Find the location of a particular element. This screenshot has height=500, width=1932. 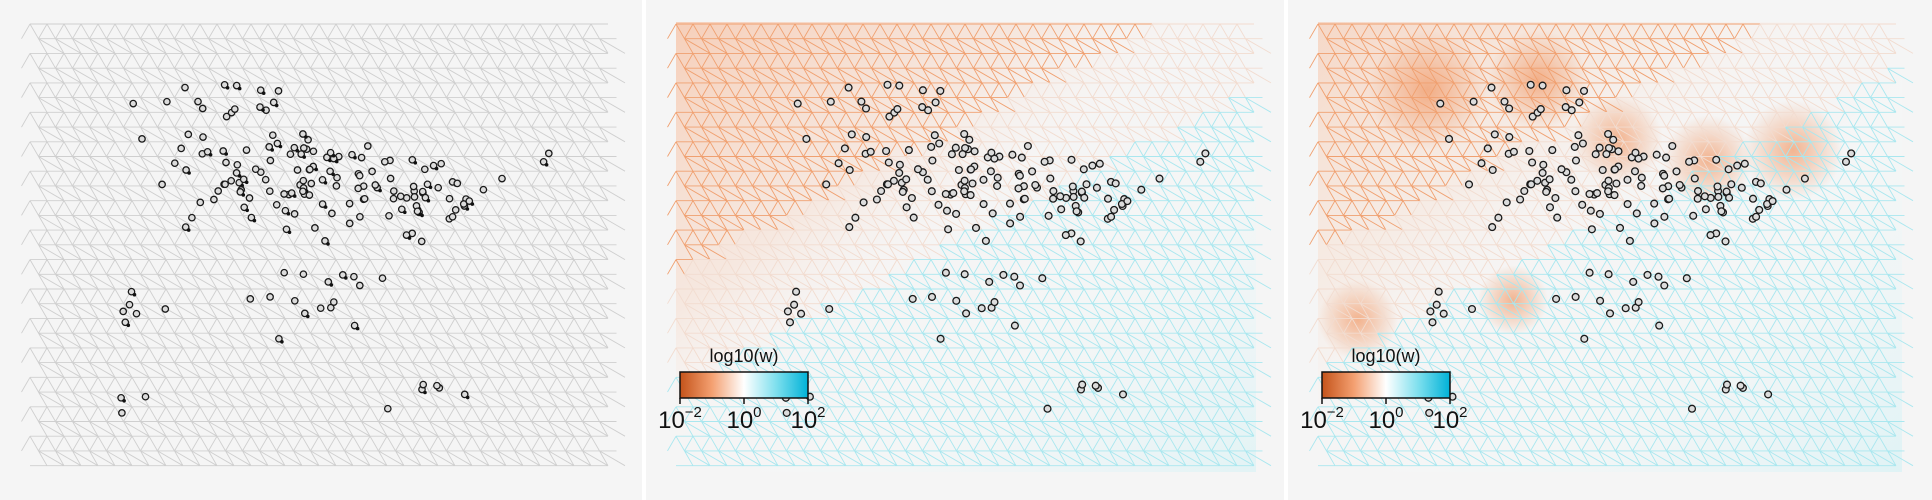

mesh-edges is located at coordinates (909, 149).